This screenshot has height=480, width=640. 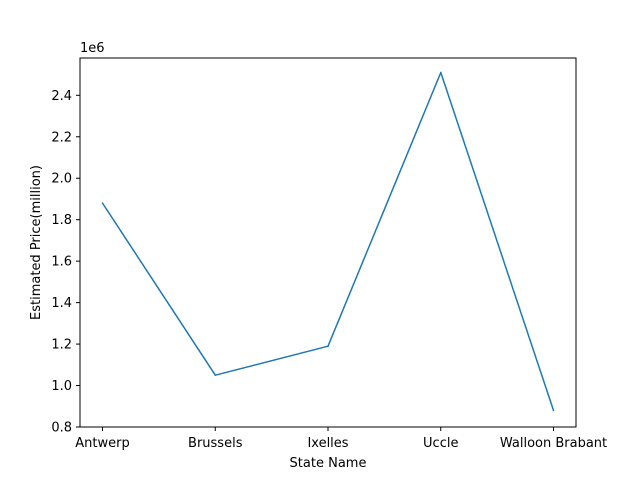 What do you see at coordinates (327, 443) in the screenshot?
I see `x-tick-label: Ixelles` at bounding box center [327, 443].